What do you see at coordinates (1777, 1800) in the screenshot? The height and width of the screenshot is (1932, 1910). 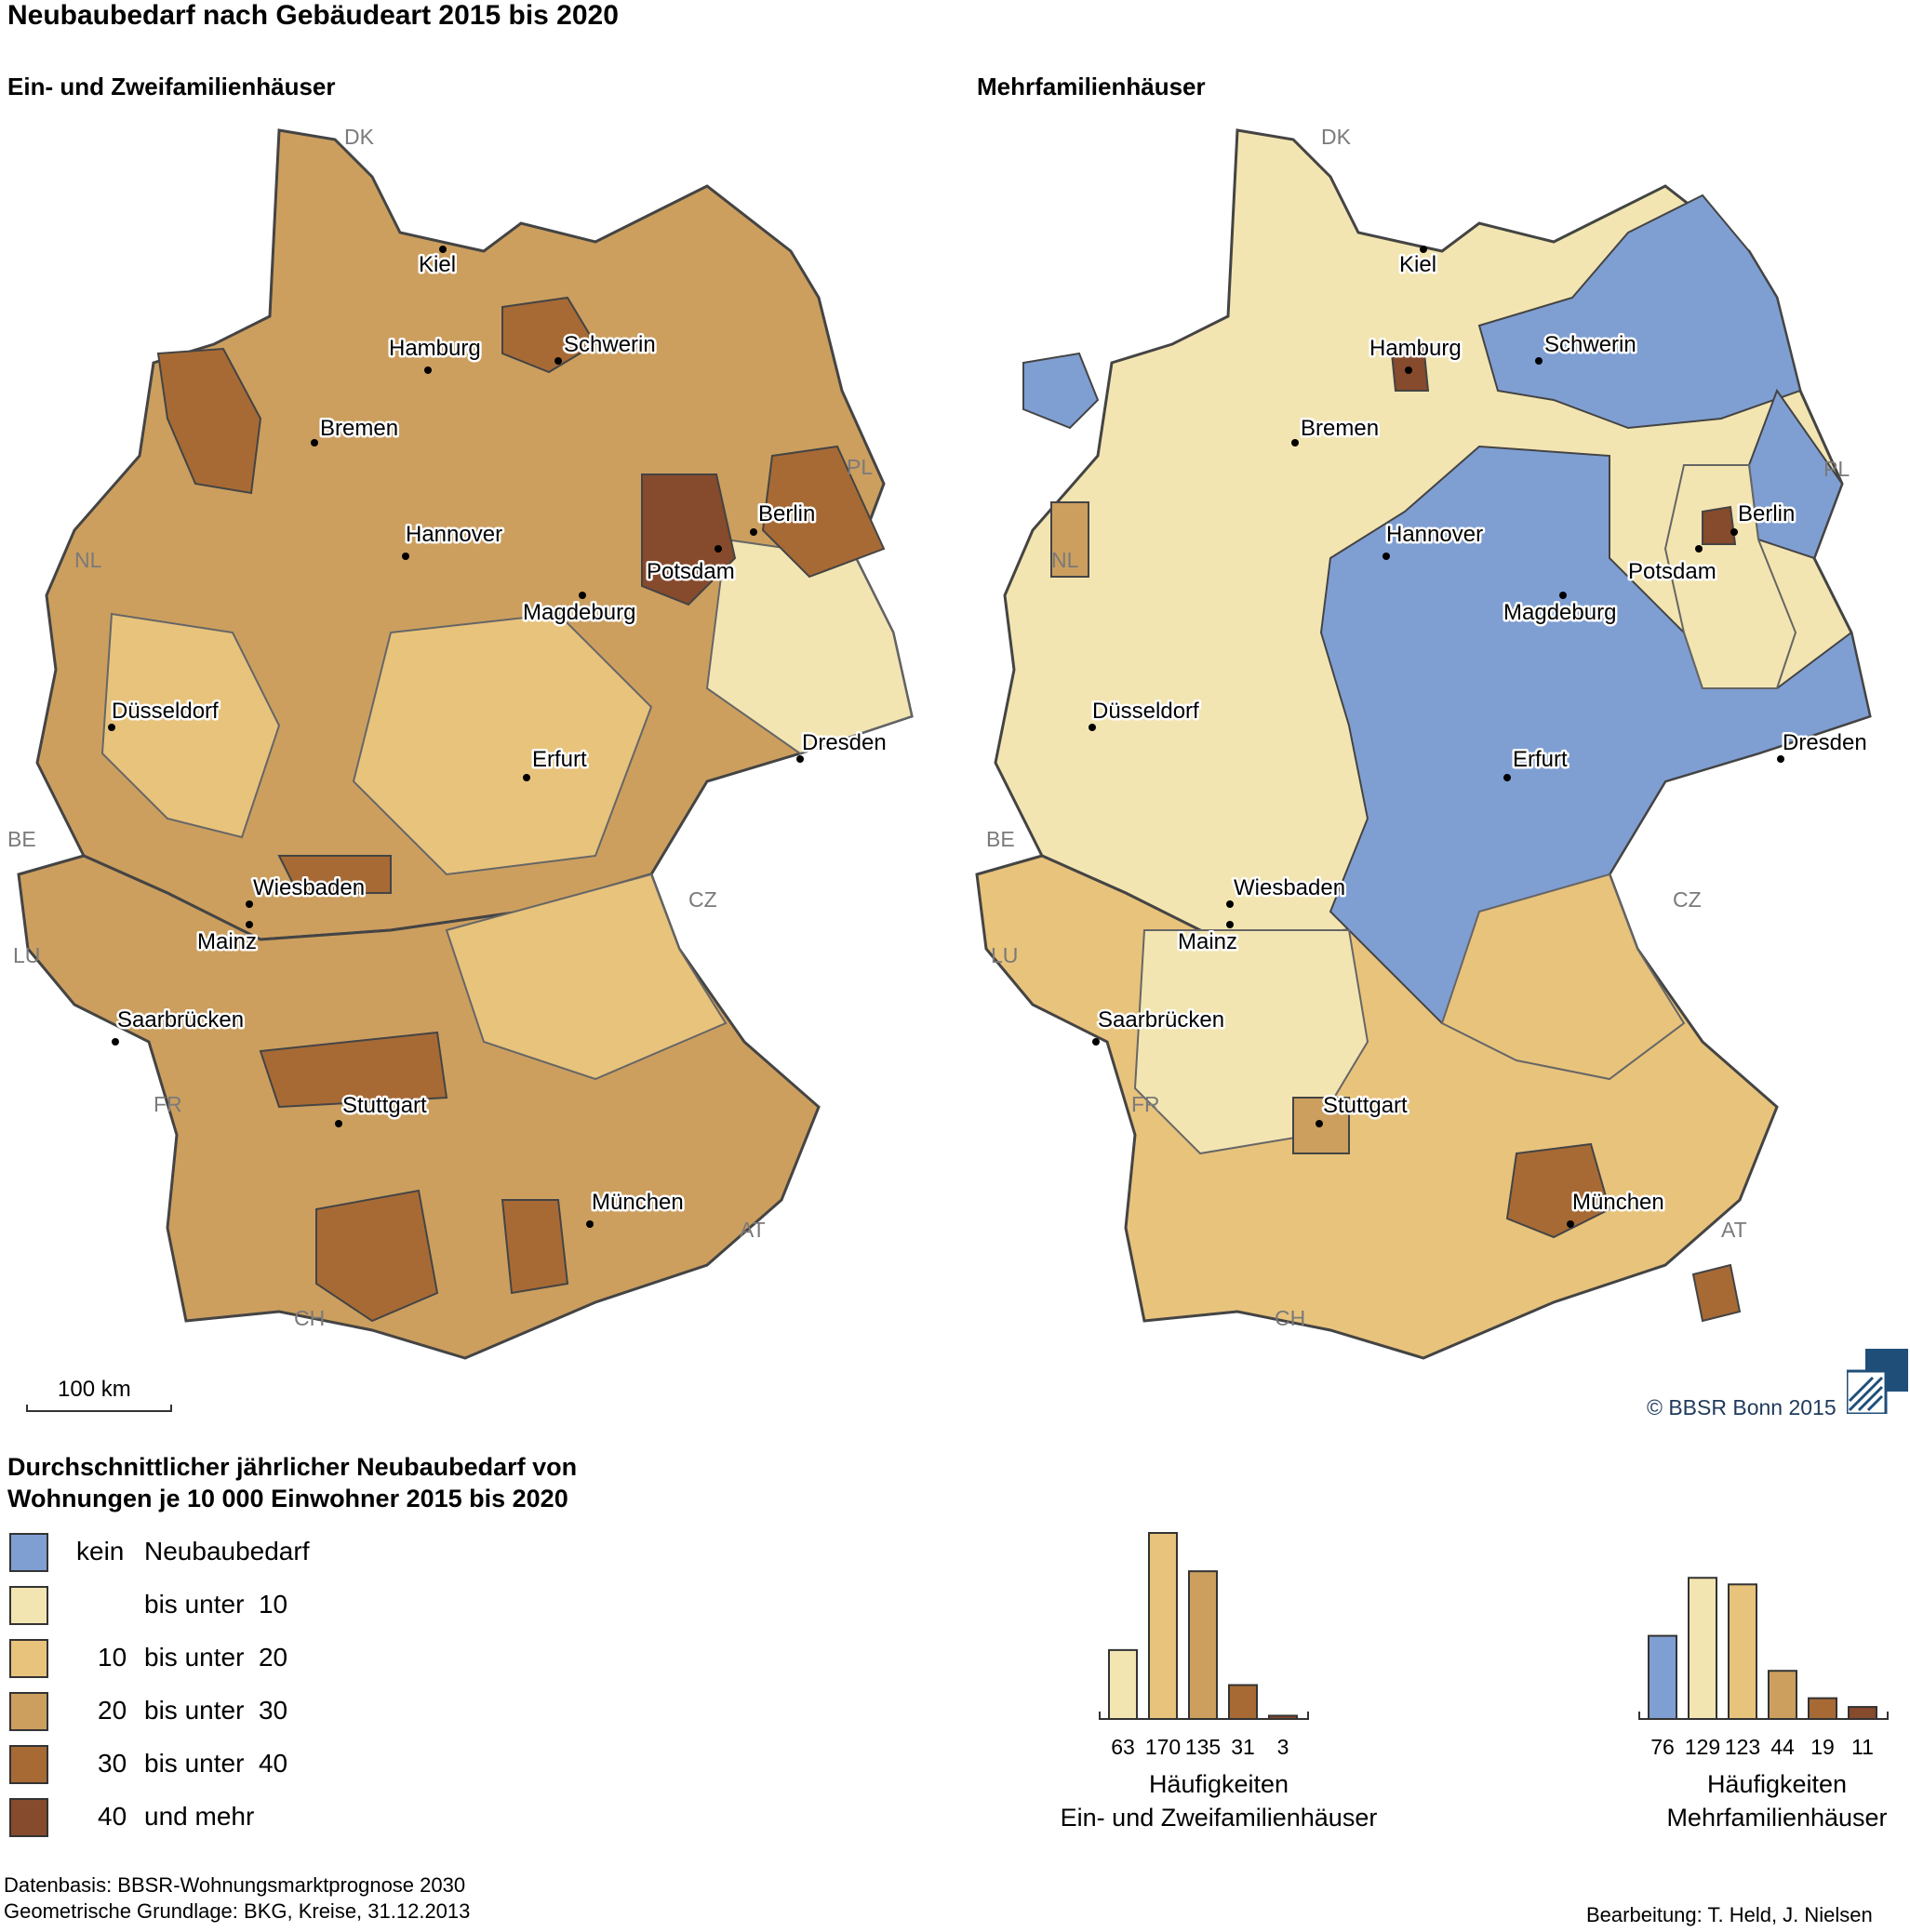 I see `histogram-caption-mfh: Häufigkeiten Mehrfamilienhäuser` at bounding box center [1777, 1800].